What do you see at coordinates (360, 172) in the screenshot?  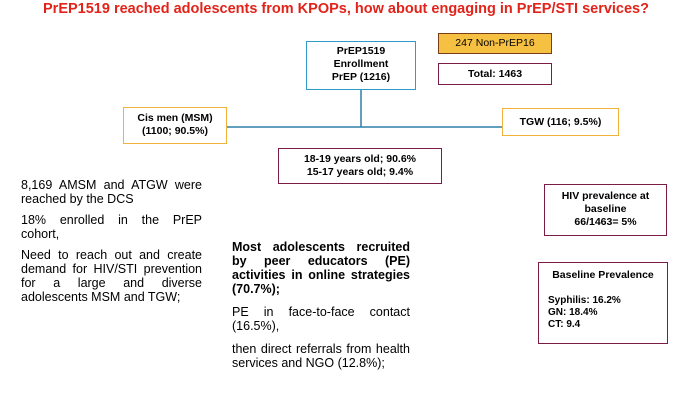 I see `age-group-line: 15-17 years old; 9.4%` at bounding box center [360, 172].